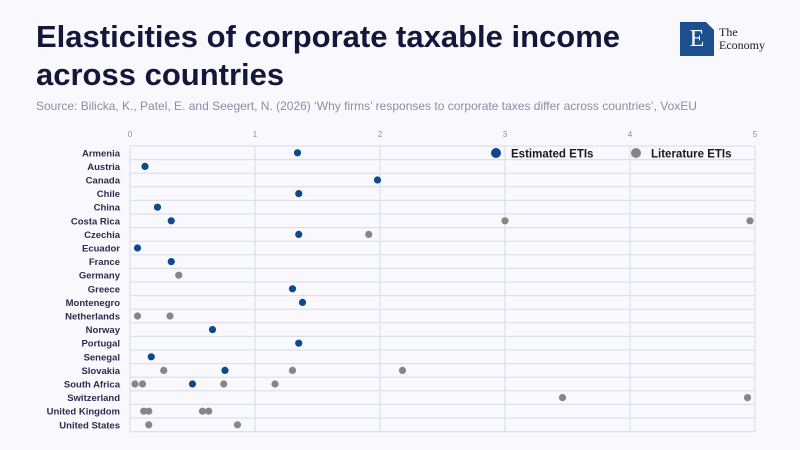 Image resolution: width=800 pixels, height=450 pixels. I want to click on category-label: Ecuador, so click(101, 249).